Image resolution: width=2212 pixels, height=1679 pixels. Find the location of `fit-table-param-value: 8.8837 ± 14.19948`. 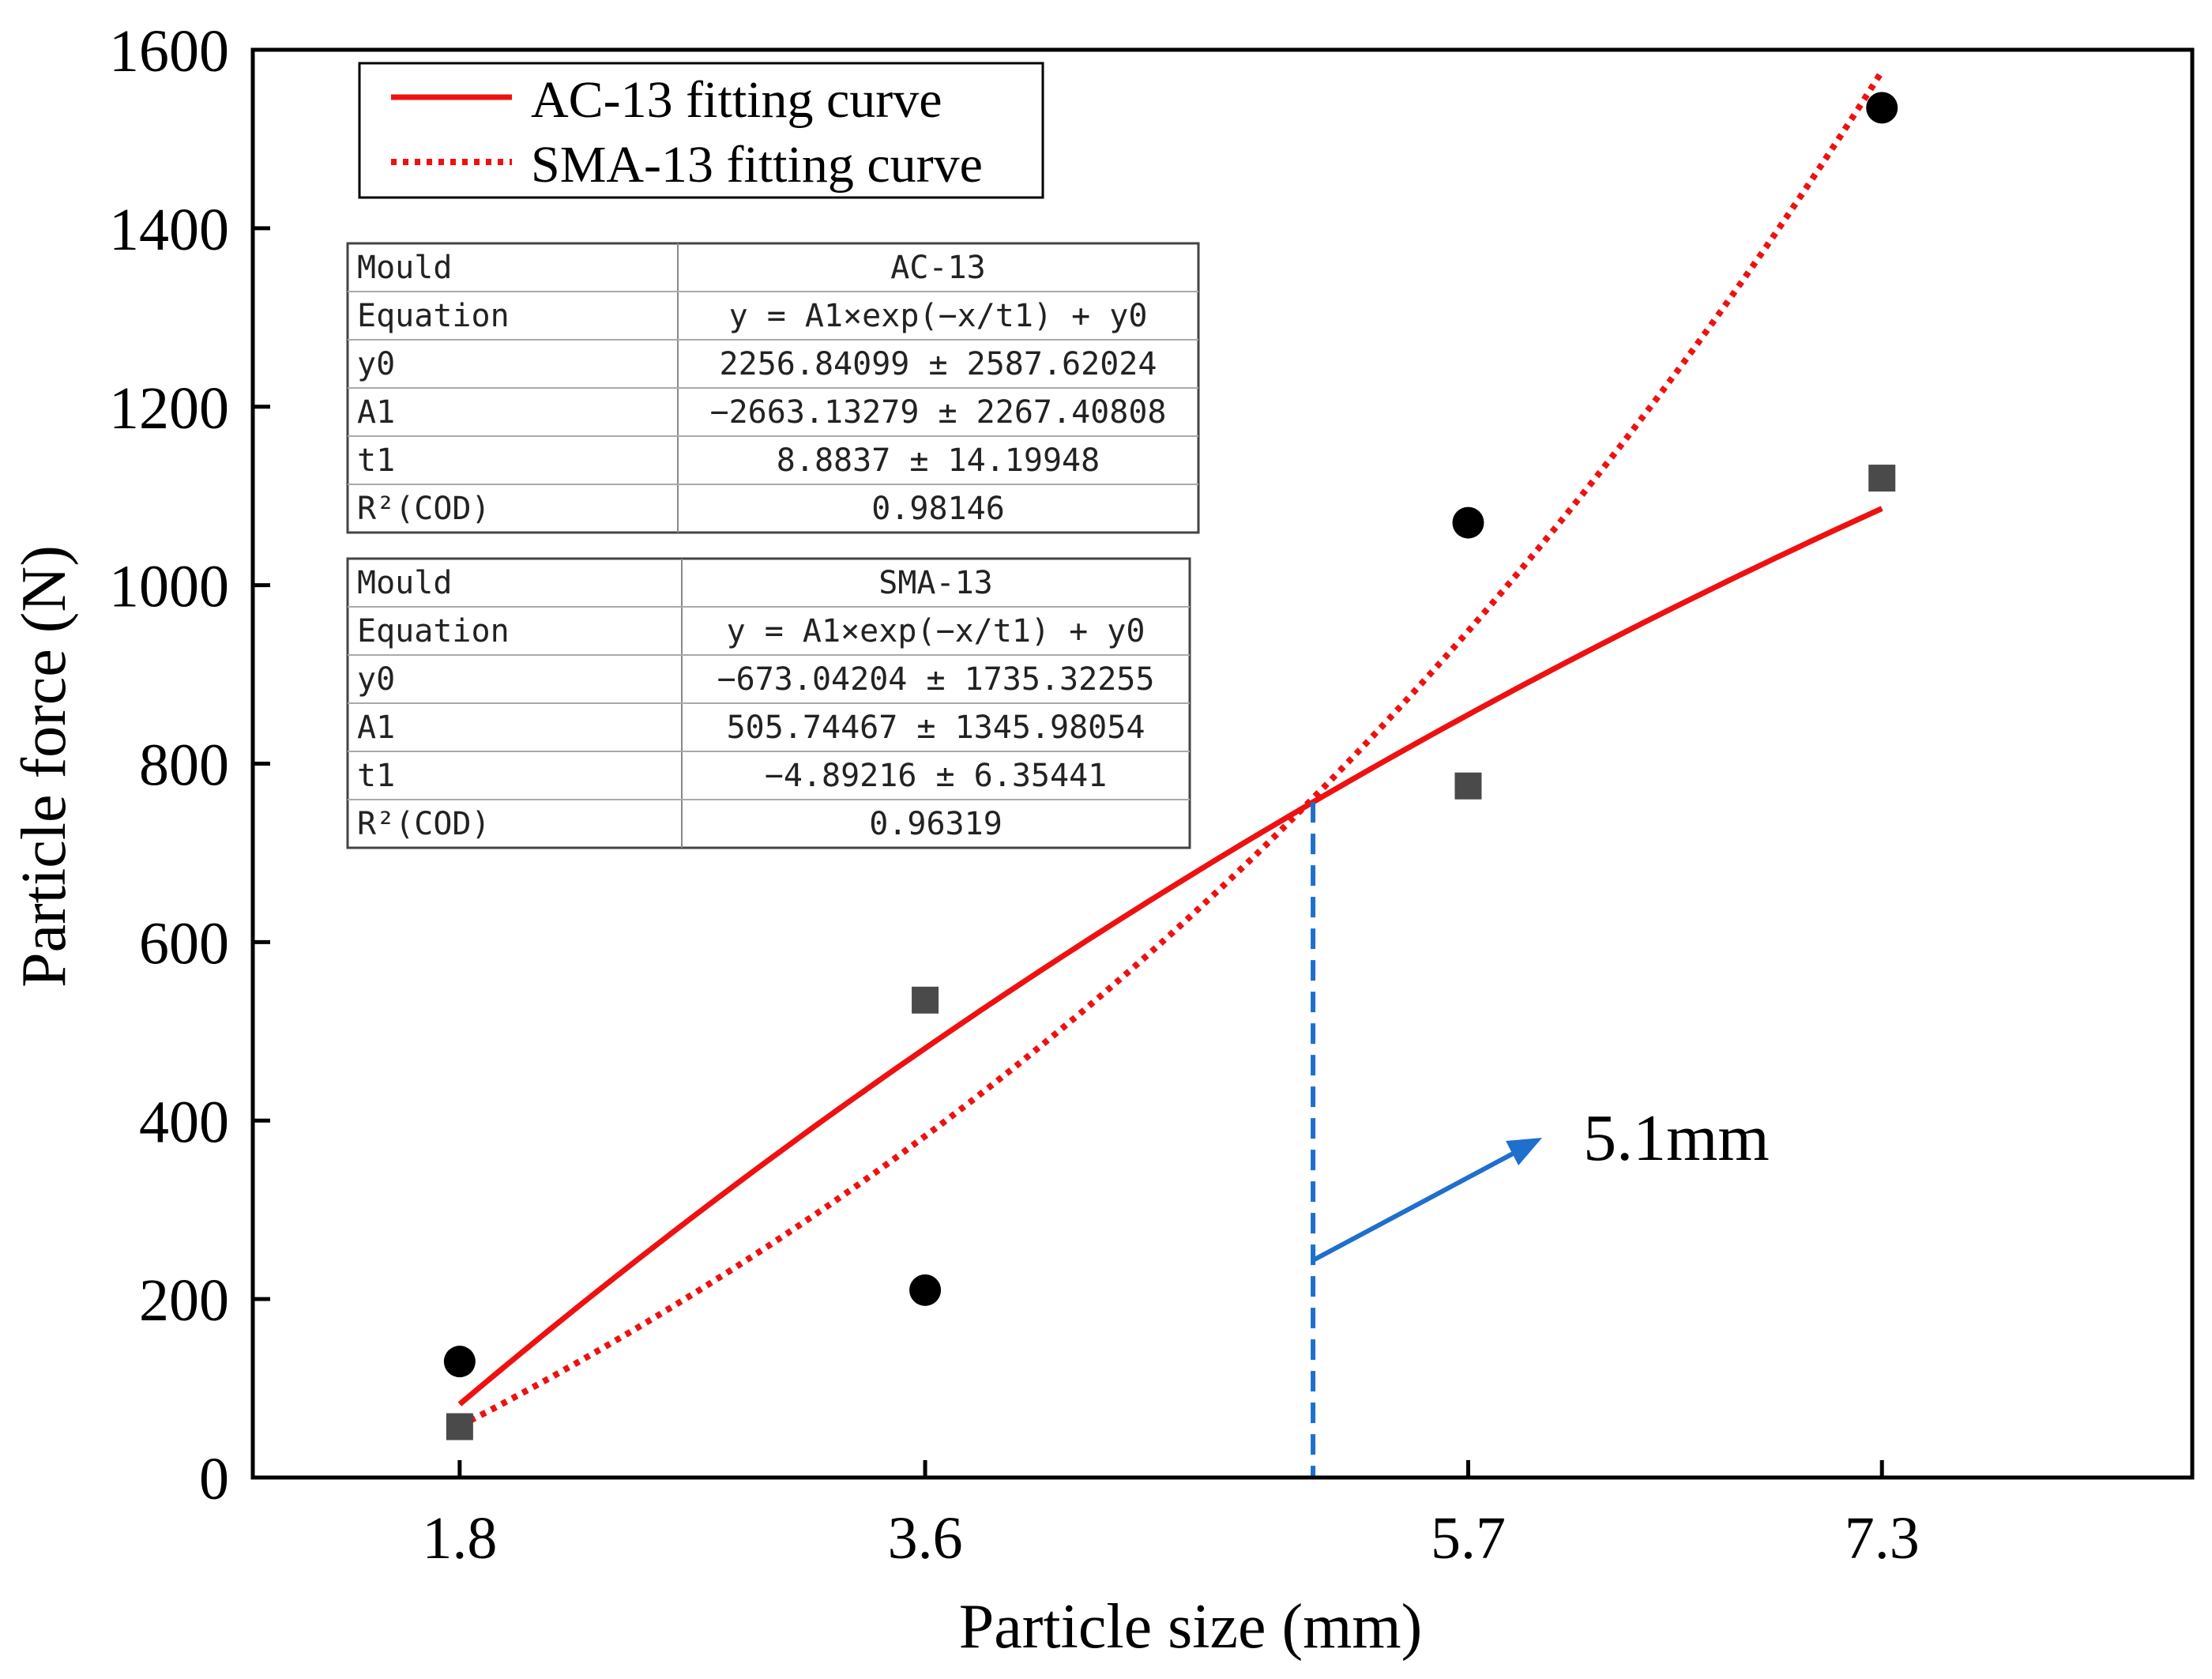

fit-table-param-value: 8.8837 ± 14.19948 is located at coordinates (939, 460).